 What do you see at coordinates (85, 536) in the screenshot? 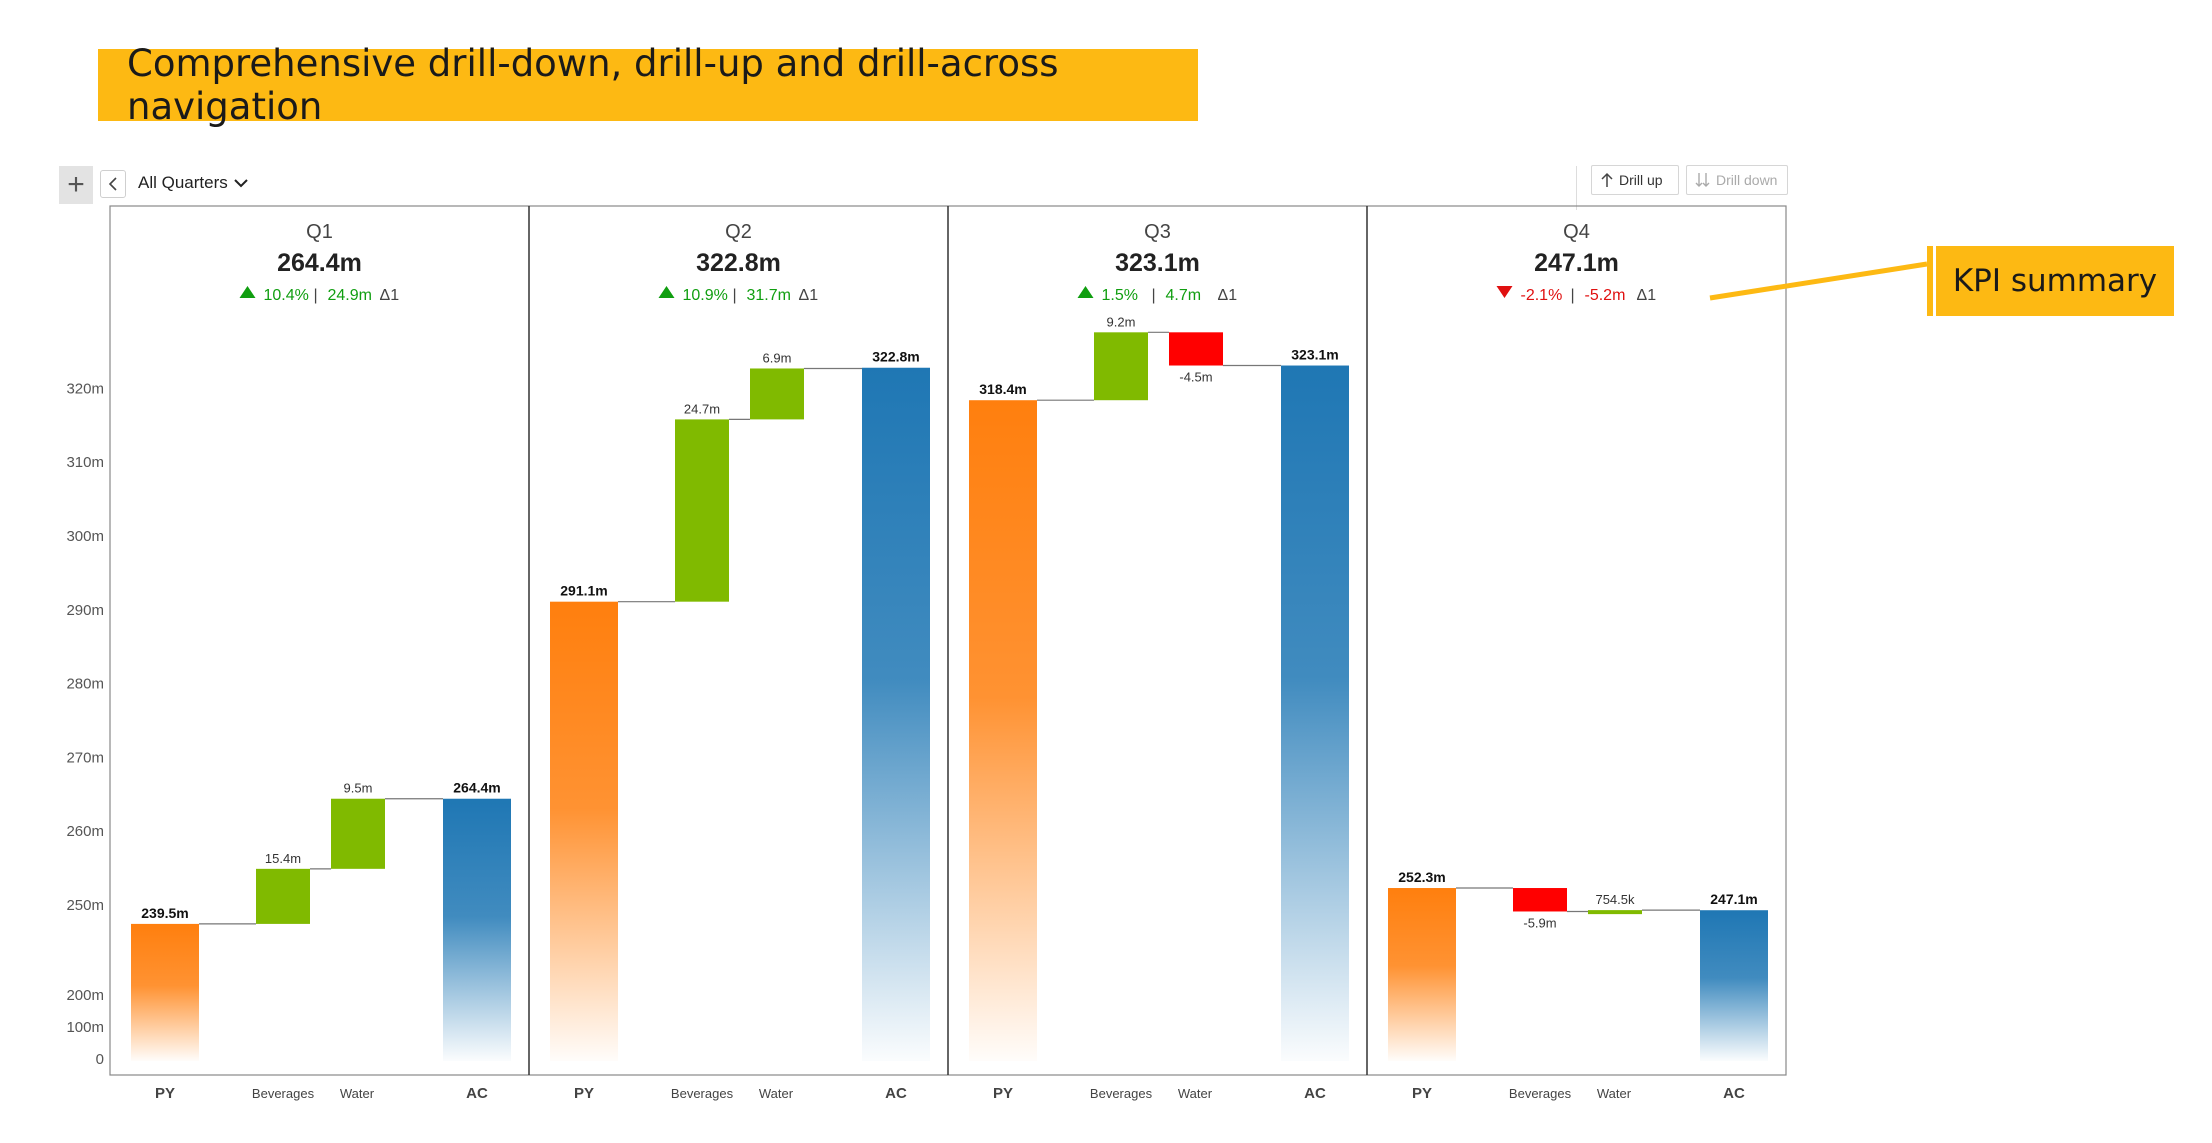
I see `y-tick-label: 300m` at bounding box center [85, 536].